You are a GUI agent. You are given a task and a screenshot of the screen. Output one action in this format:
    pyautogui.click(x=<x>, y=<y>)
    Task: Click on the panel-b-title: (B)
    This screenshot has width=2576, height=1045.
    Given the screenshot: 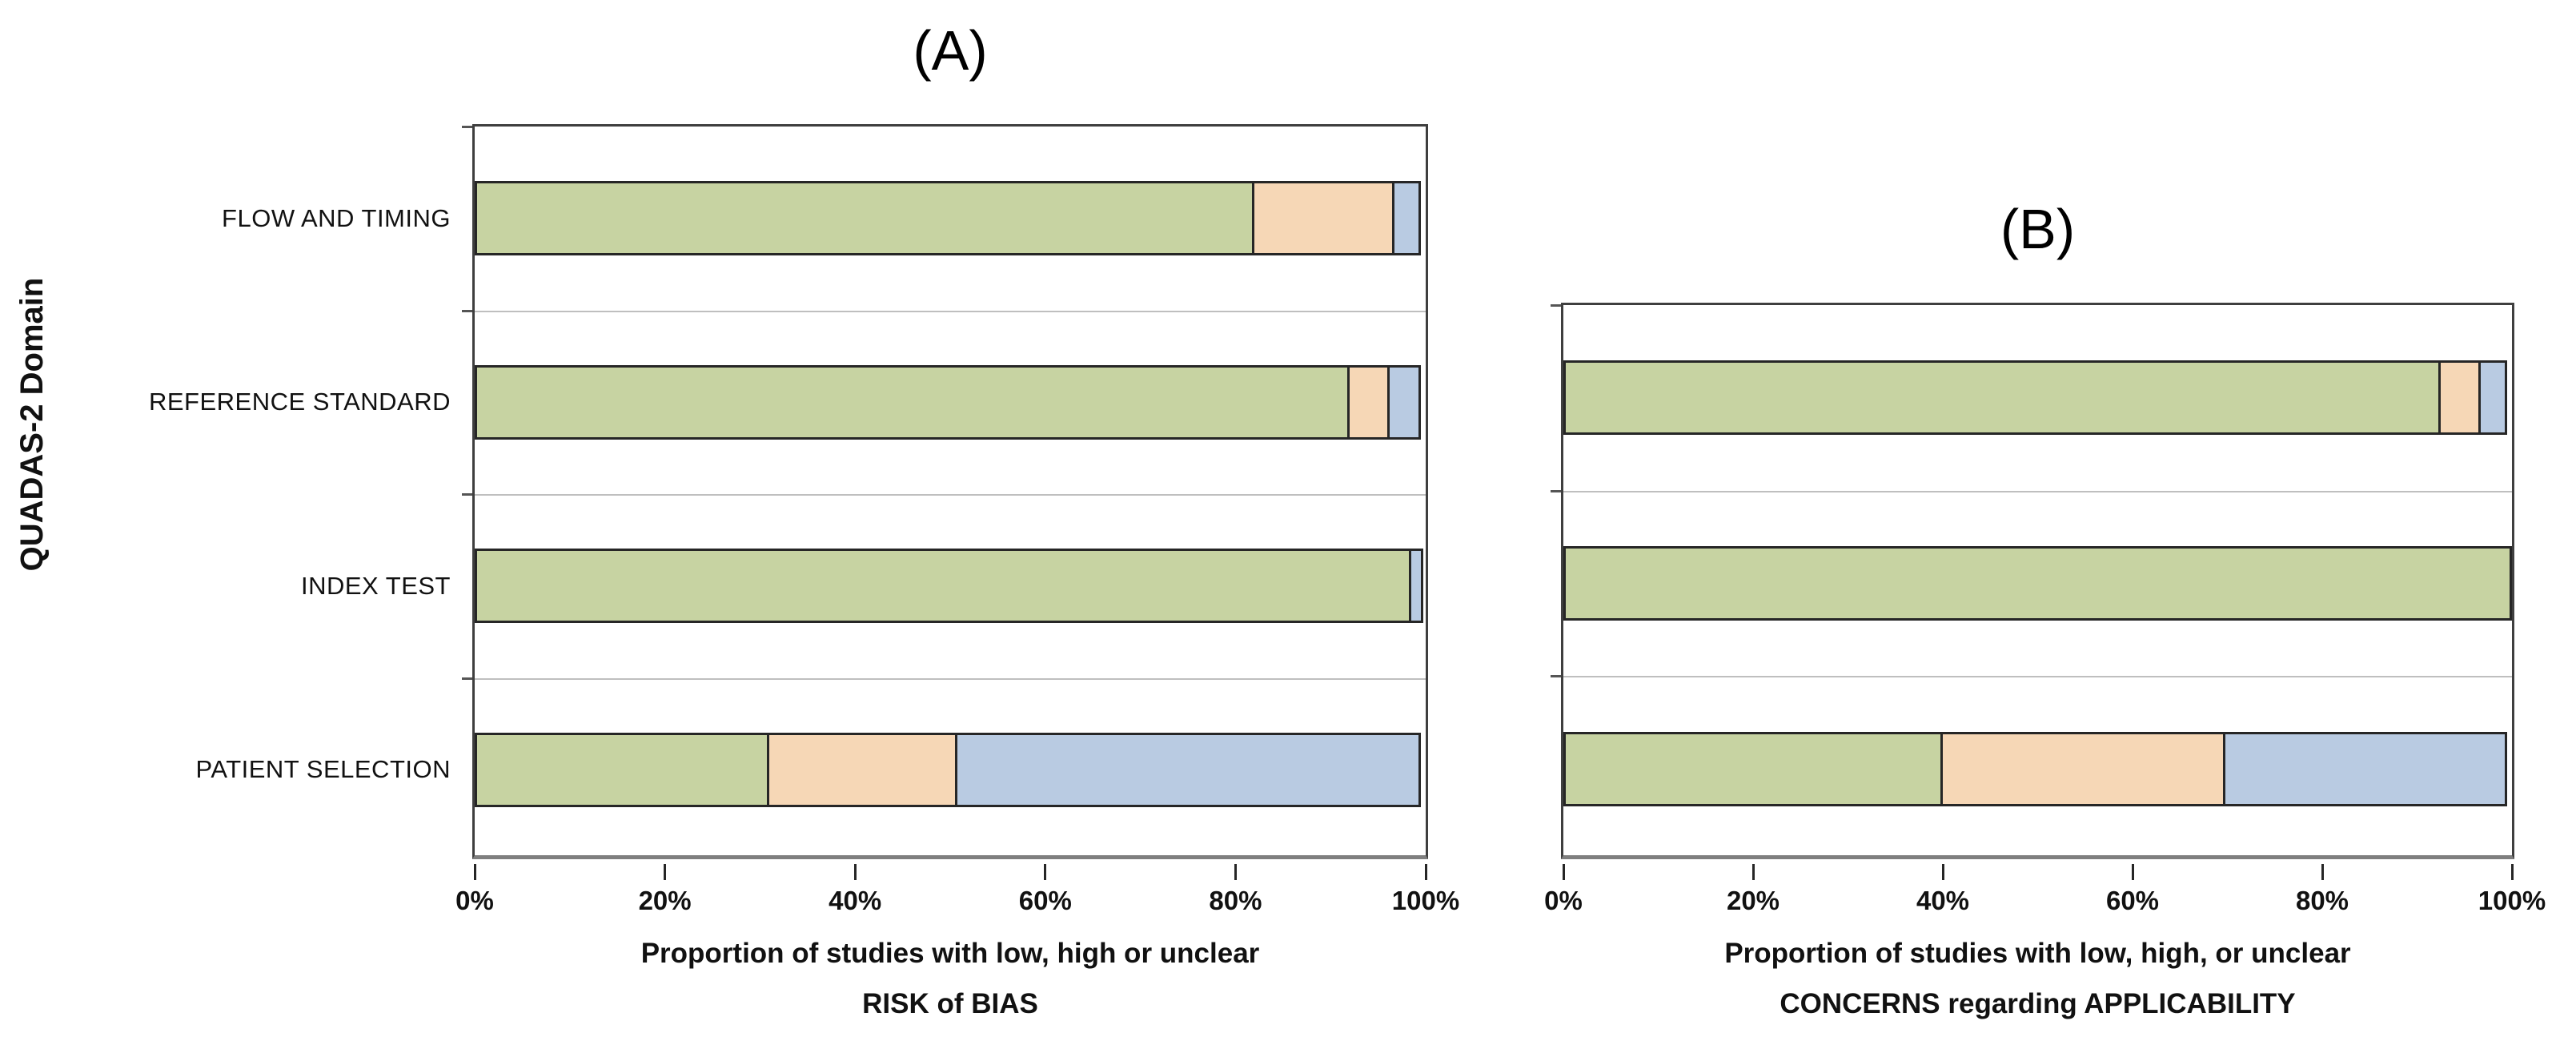 What is the action you would take?
    pyautogui.click(x=2038, y=229)
    